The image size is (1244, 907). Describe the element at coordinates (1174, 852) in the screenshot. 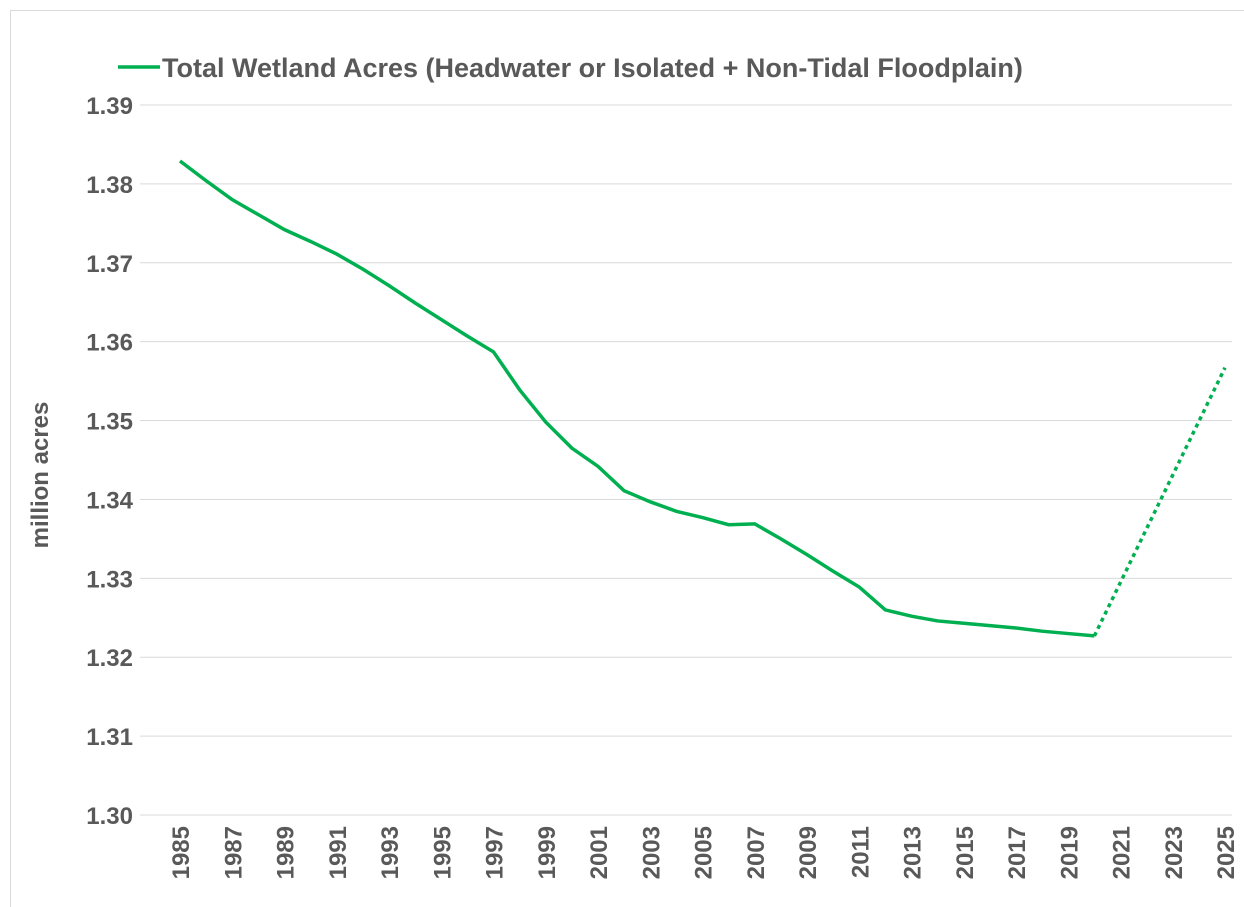

I see `x-tick-label: 2023` at that location.